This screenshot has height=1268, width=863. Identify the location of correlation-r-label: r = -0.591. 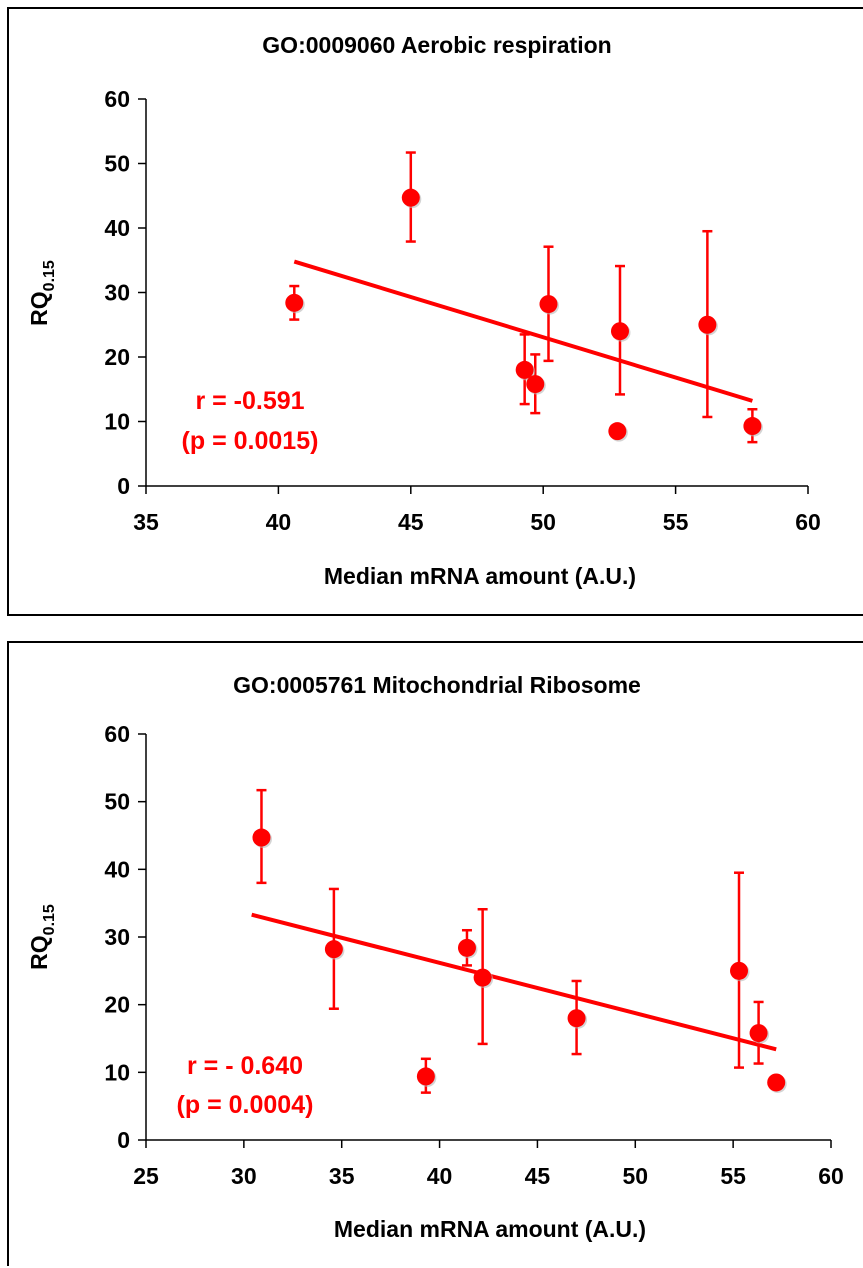
(249, 401).